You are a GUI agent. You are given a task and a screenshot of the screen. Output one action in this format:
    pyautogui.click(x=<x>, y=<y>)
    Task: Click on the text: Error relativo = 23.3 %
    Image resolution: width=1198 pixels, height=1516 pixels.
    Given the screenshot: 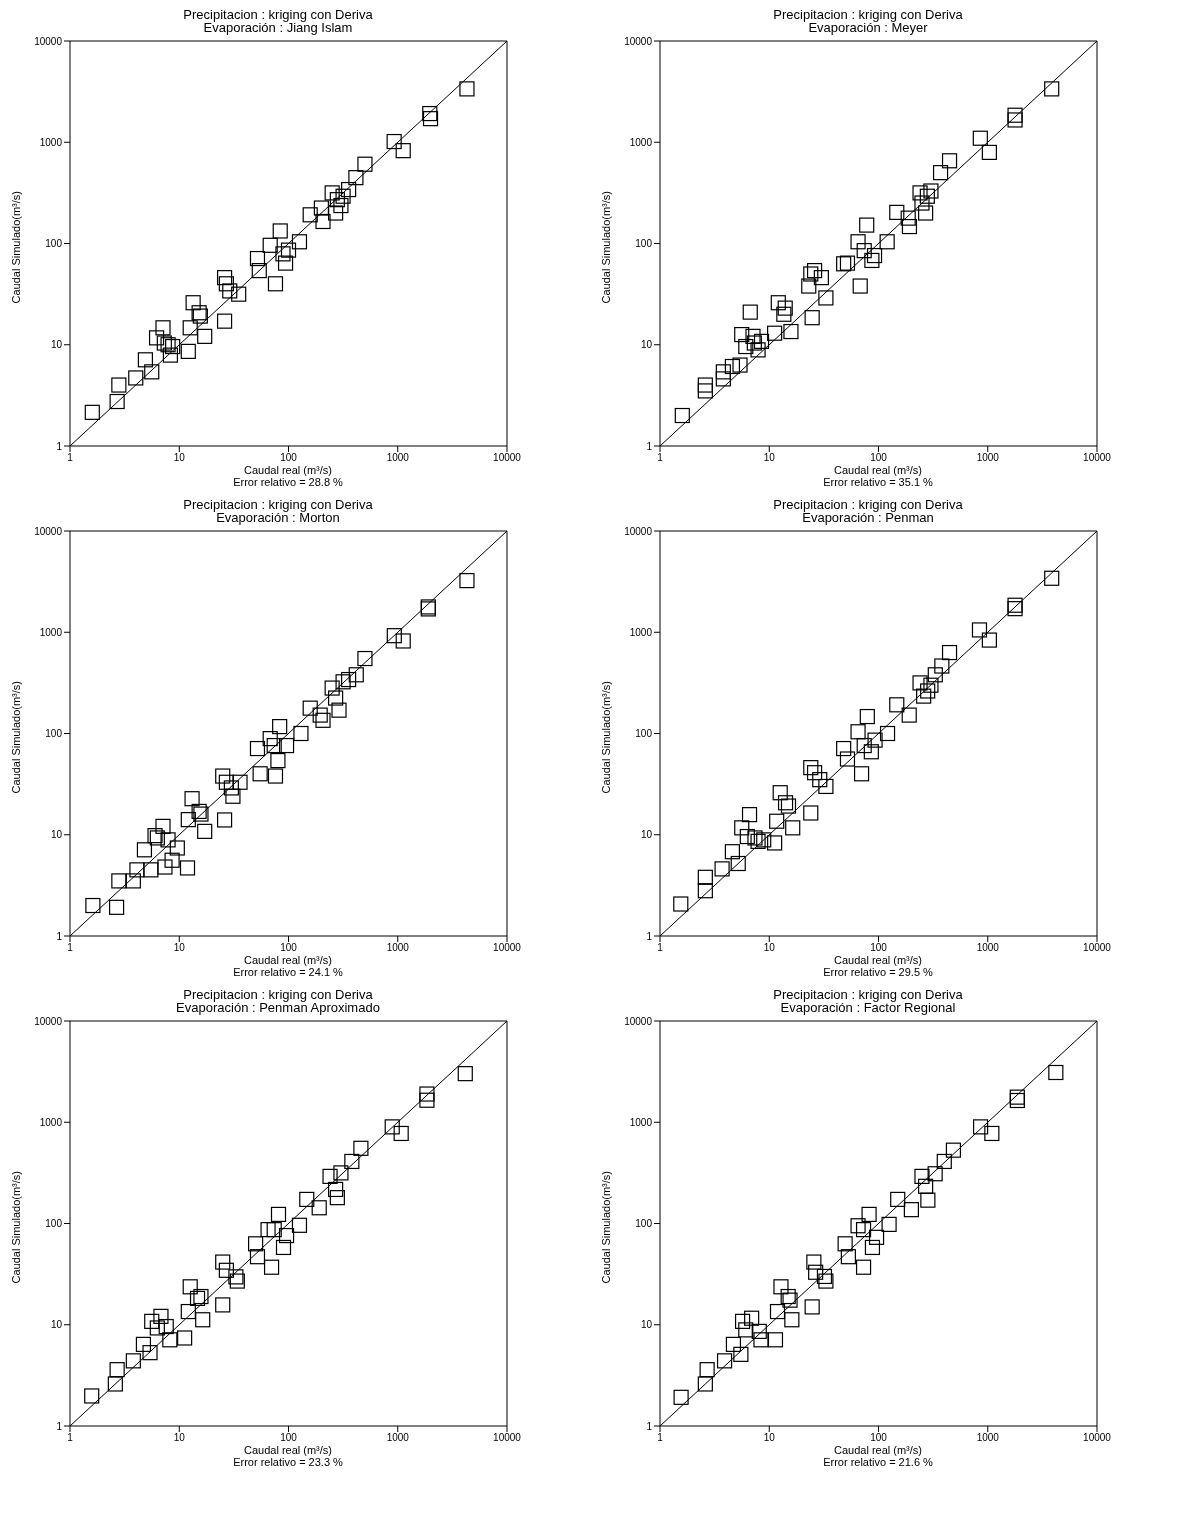 What is the action you would take?
    pyautogui.click(x=288, y=1462)
    